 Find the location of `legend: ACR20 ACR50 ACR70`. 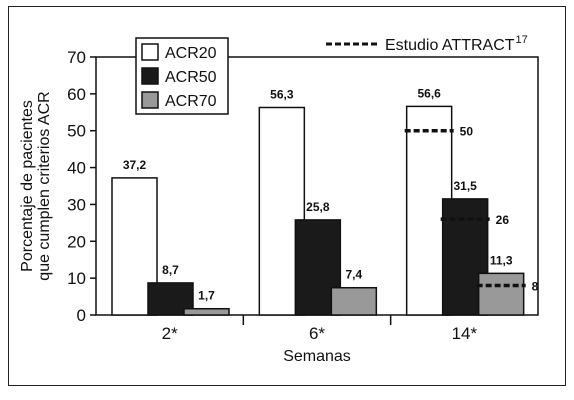

legend: ACR20 ACR50 ACR70 is located at coordinates (182, 76).